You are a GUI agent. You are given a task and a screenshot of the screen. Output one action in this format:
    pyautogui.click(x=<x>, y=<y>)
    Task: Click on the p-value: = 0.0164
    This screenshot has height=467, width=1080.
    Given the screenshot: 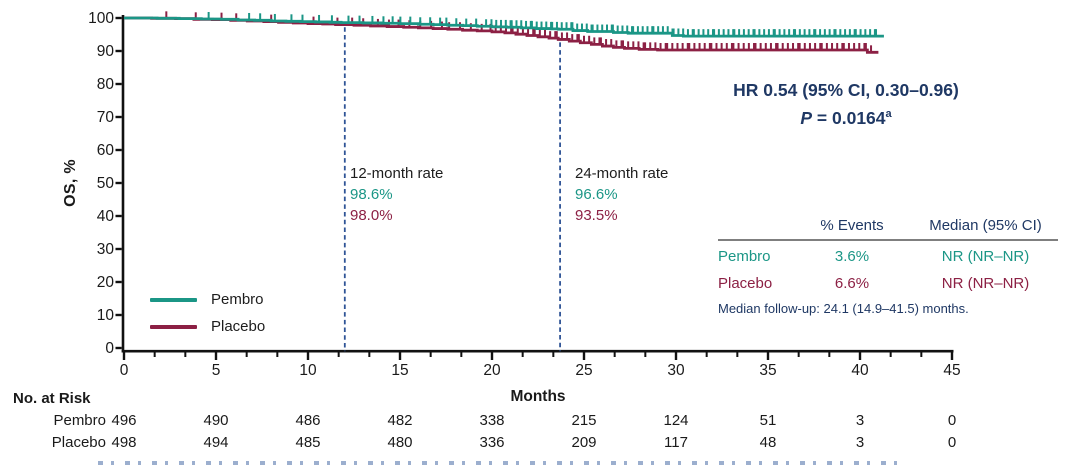 What is the action you would take?
    pyautogui.click(x=851, y=117)
    